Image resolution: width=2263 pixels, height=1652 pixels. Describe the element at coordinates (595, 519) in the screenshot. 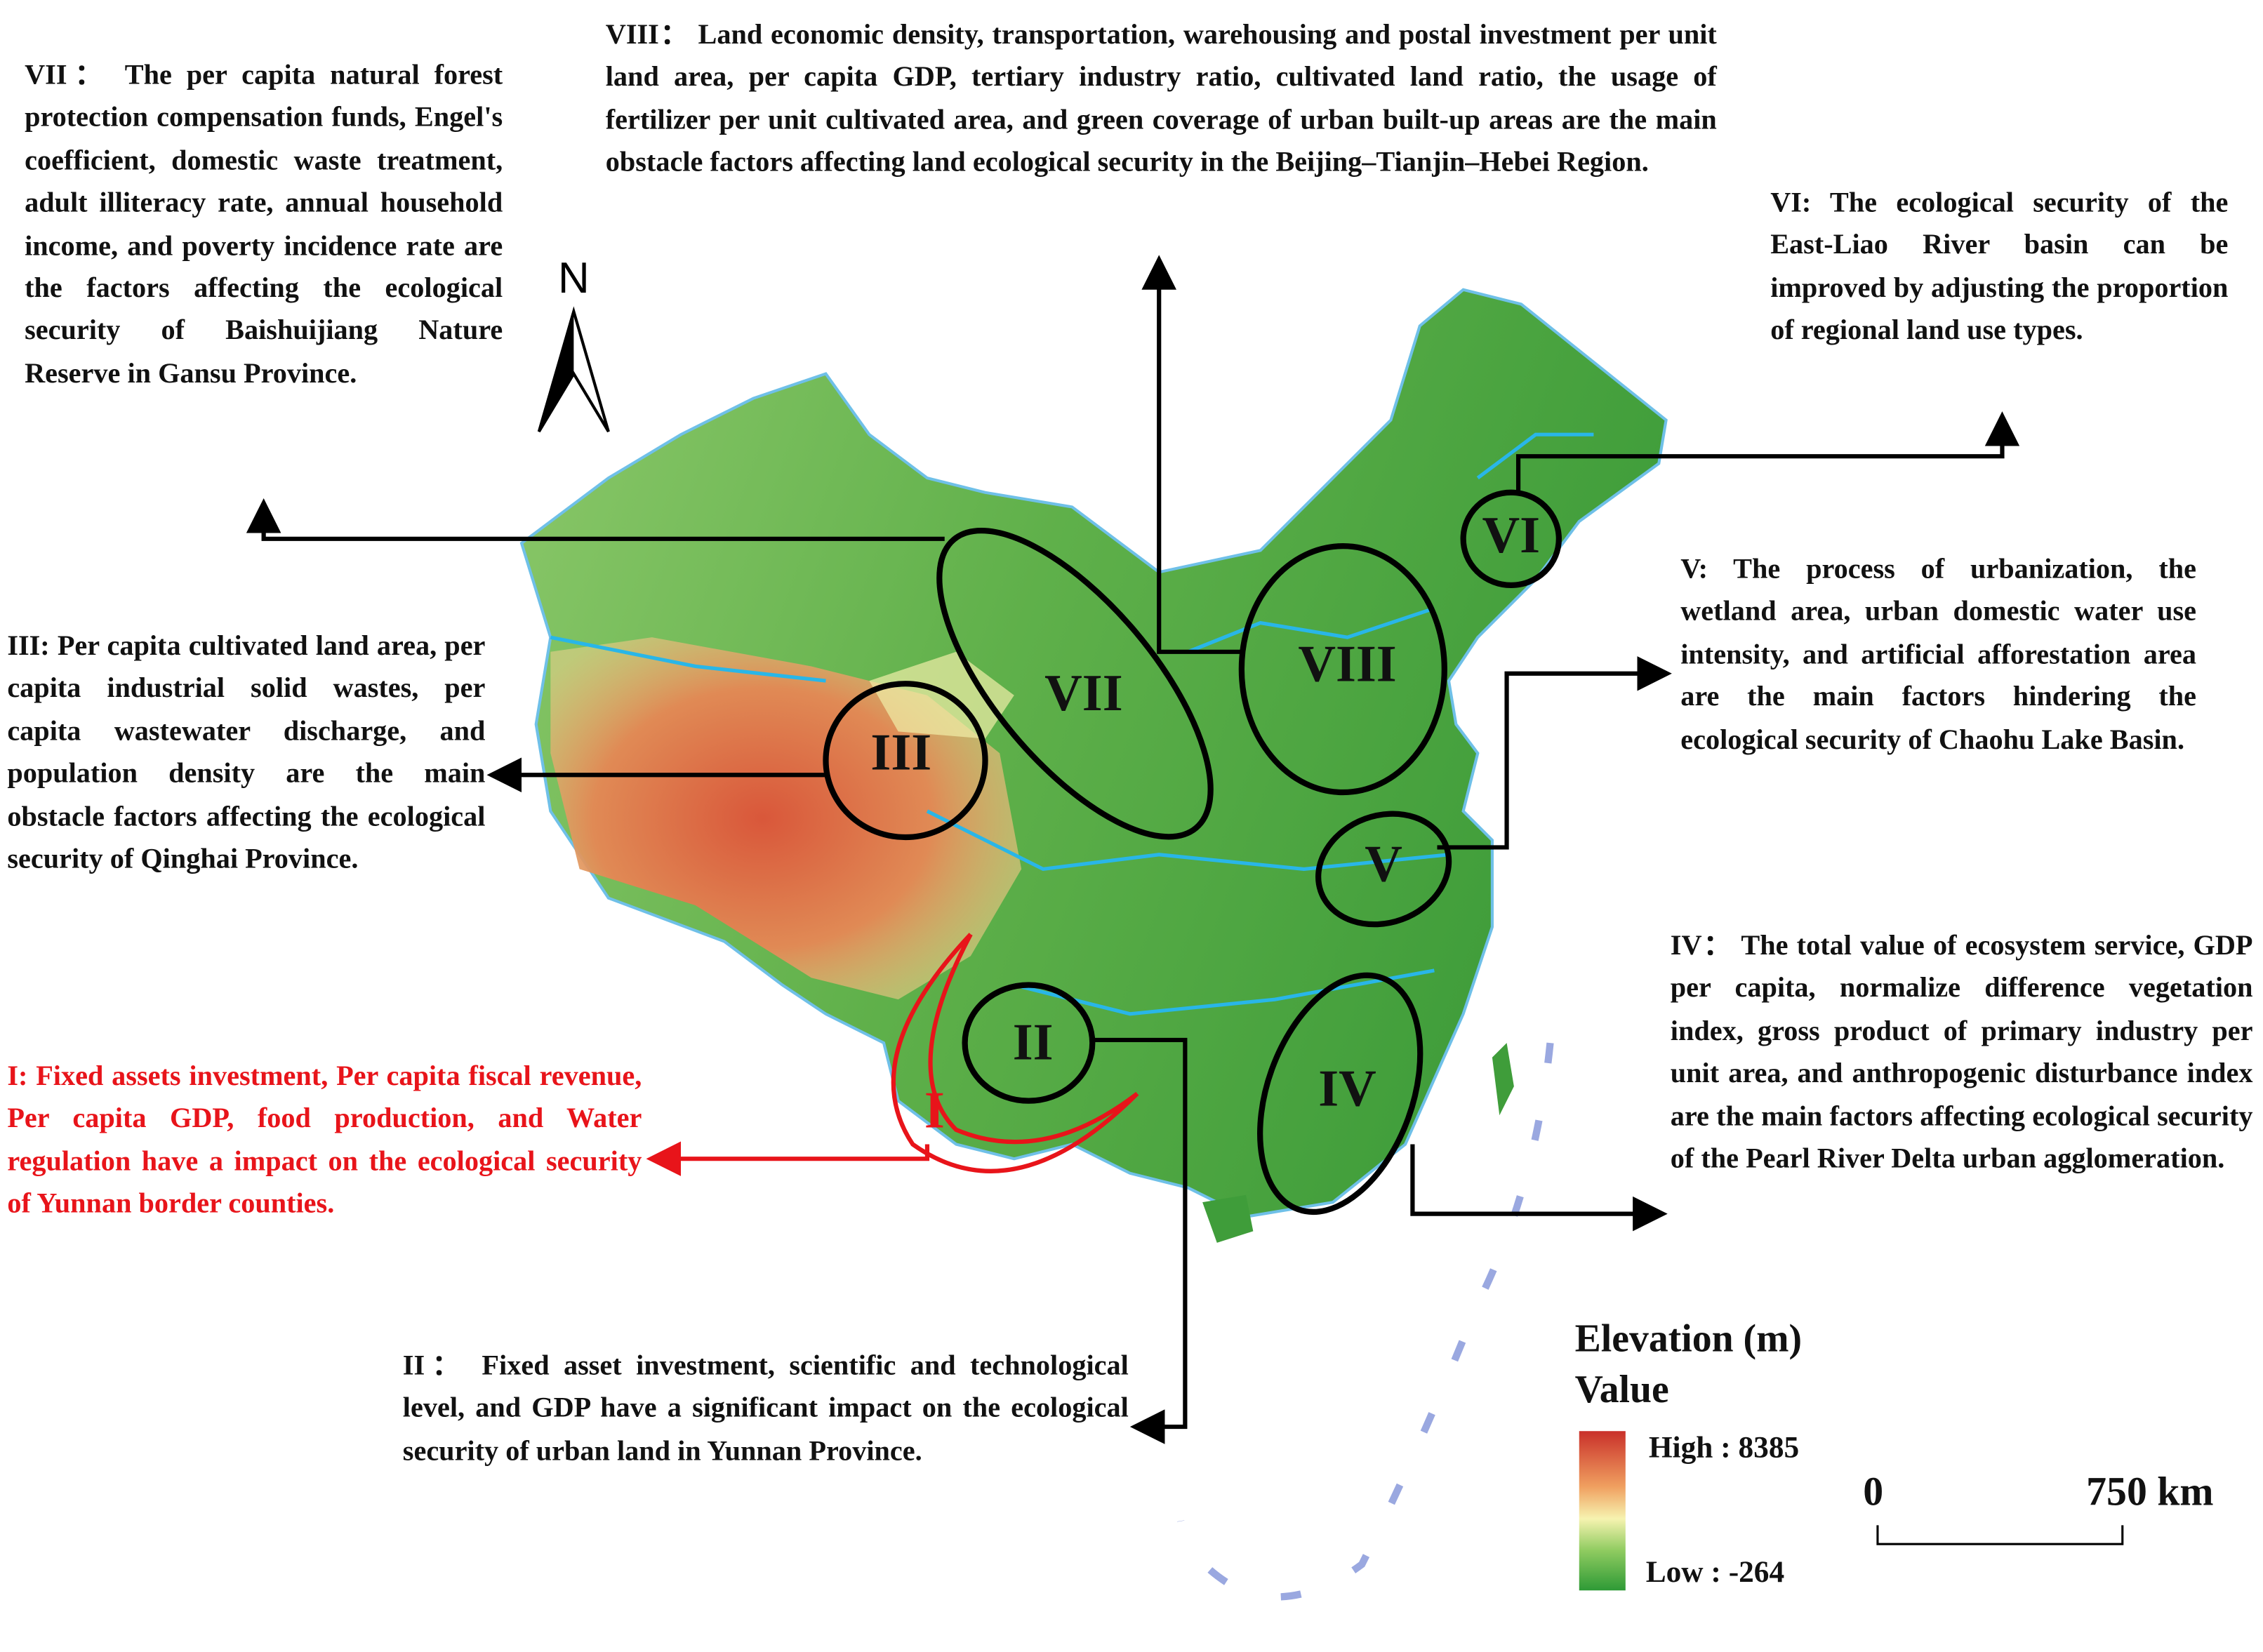

I see `connector-vii` at that location.